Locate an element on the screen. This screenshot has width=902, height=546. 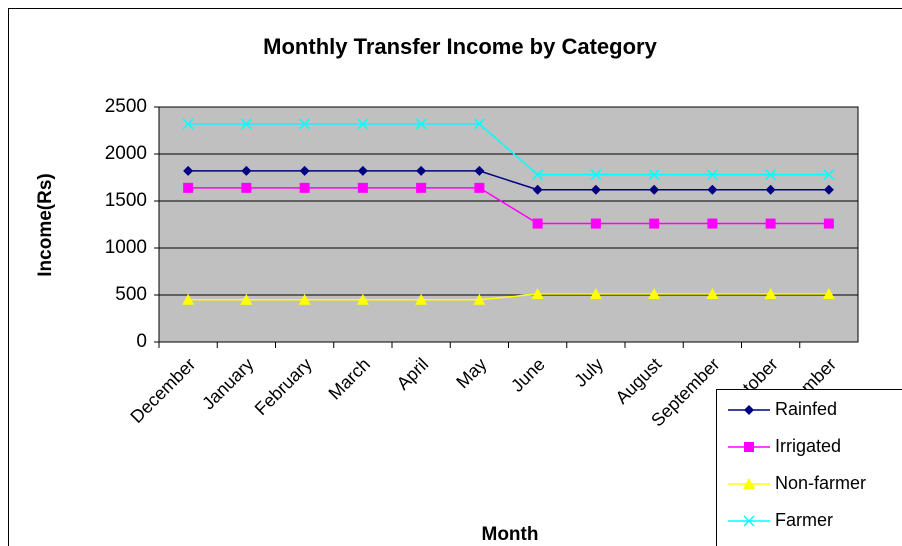
y-tick-label: 2000 is located at coordinates (126, 153).